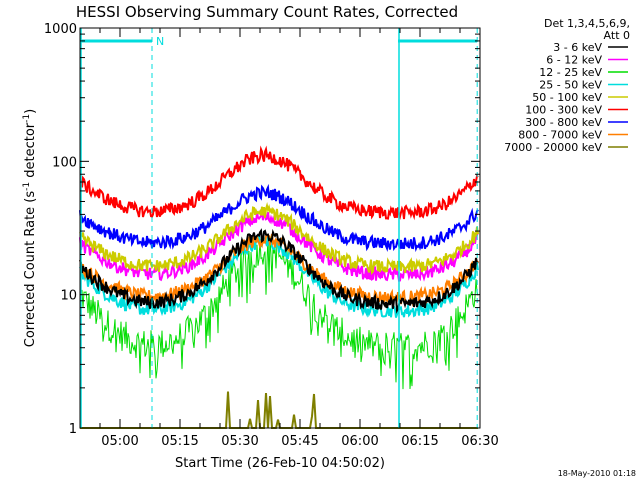  Describe the element at coordinates (563, 122) in the screenshot. I see `legend-label: 300 - 800 keV` at that location.